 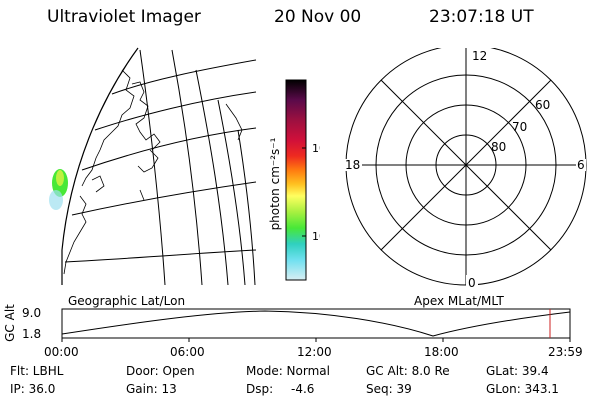 I want to click on dsp-label: Dsp:, so click(x=260, y=389).